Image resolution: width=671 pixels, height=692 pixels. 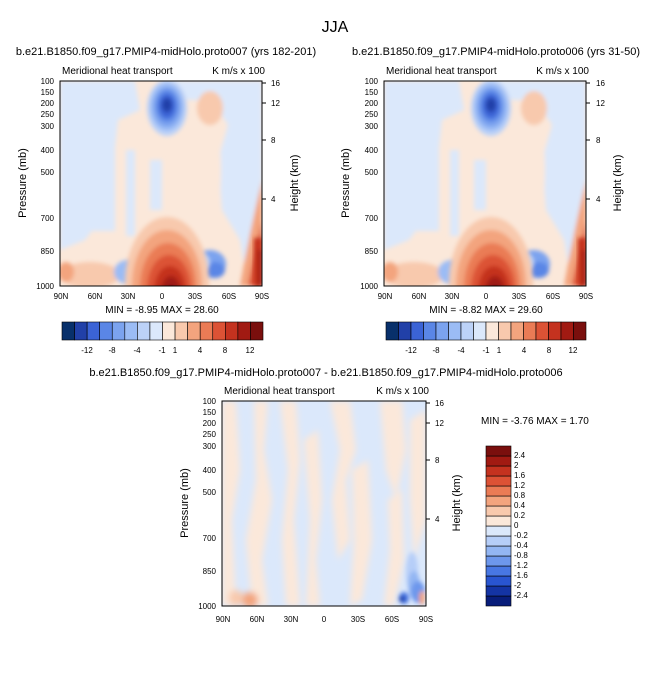 I want to click on panel-2-xtick: 0, so click(x=486, y=296).